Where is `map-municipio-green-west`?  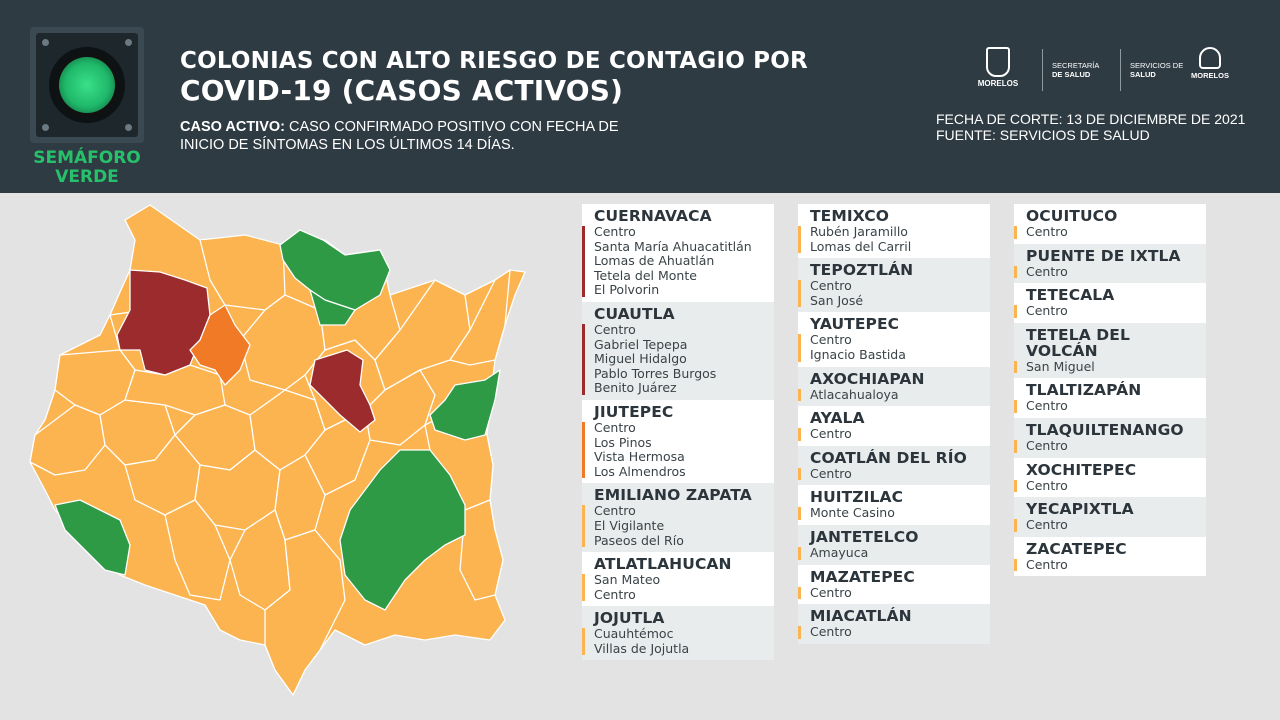 map-municipio-green-west is located at coordinates (92, 537).